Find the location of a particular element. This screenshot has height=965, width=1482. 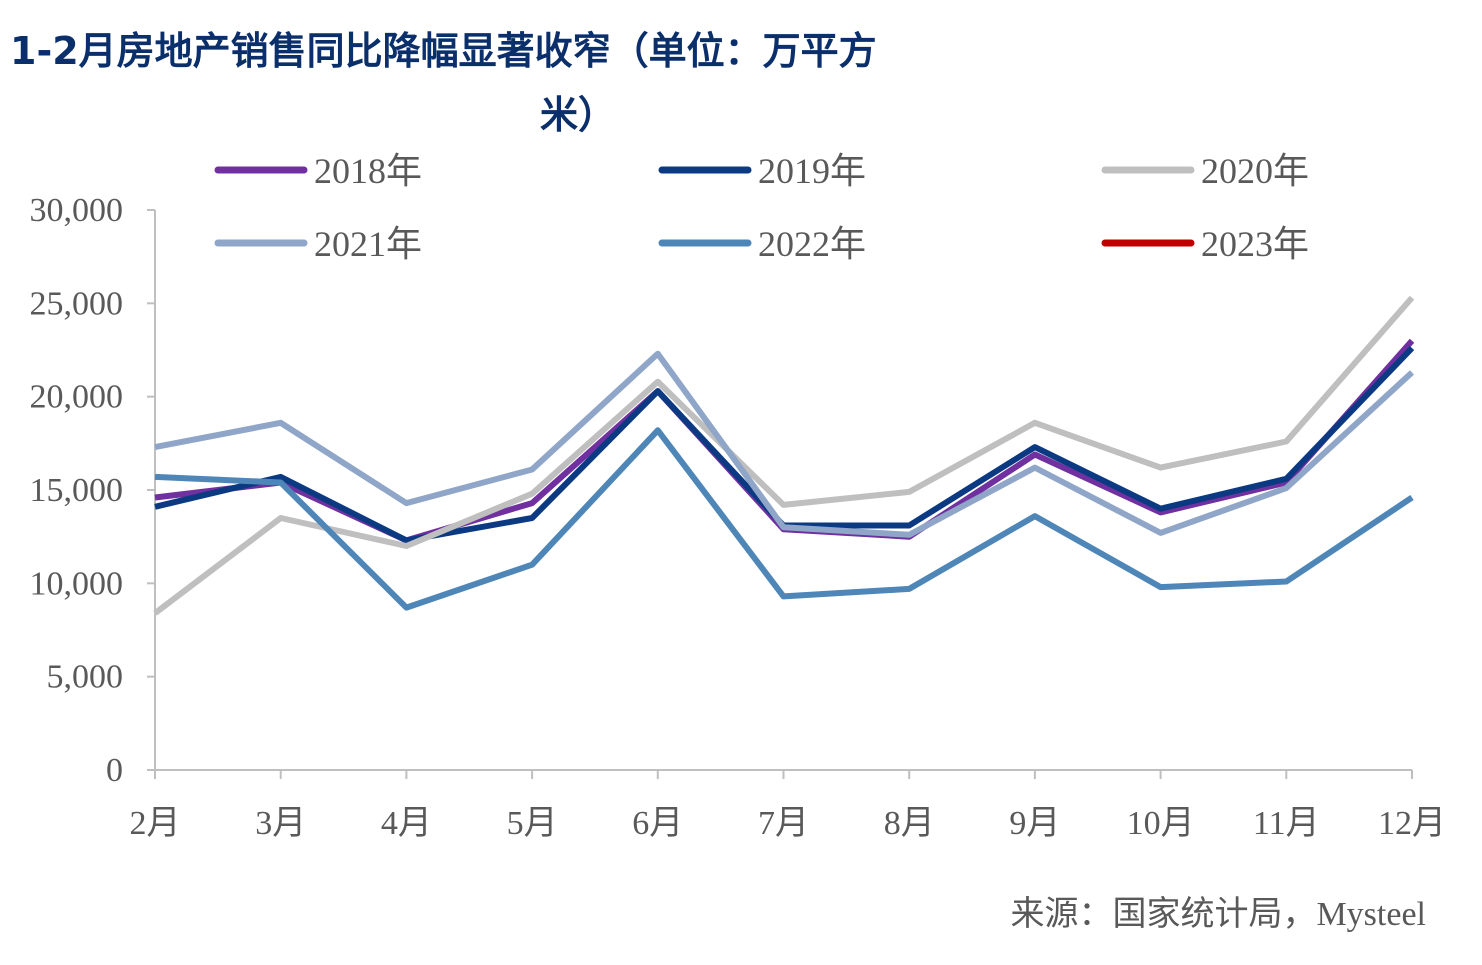

x-tick-label: 11月 is located at coordinates (1286, 823).